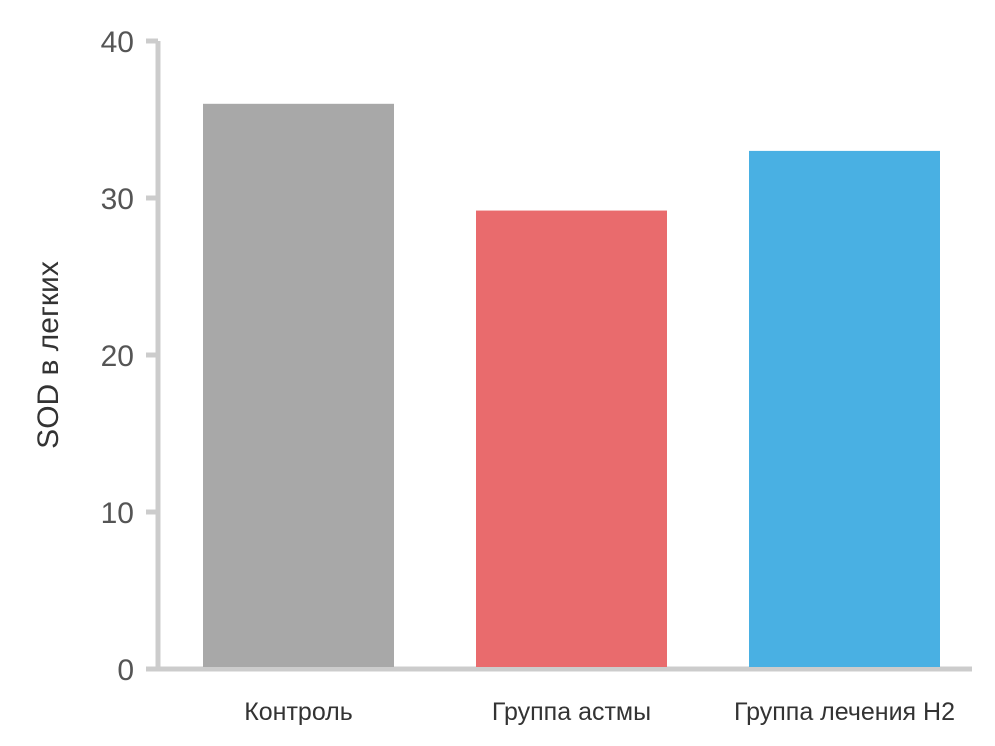 The image size is (995, 746). Describe the element at coordinates (844, 712) in the screenshot. I see `x-tick-label: Группа лечения Н2` at that location.